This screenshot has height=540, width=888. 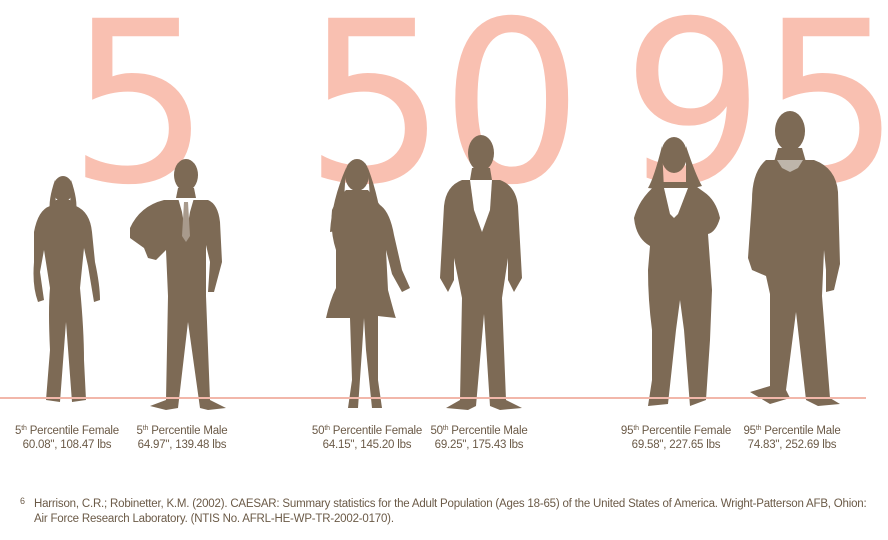 What do you see at coordinates (792, 438) in the screenshot?
I see `caption-95th-male: 95th Percentile Male 74.83", 252.69 lbs` at bounding box center [792, 438].